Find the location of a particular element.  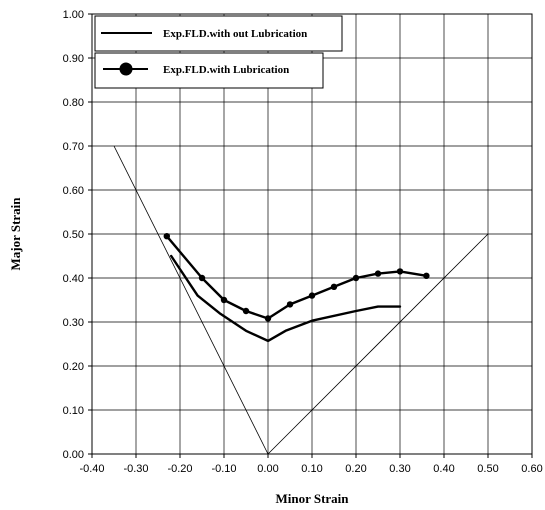

y-tick-label: 0.40 is located at coordinates (73, 279).